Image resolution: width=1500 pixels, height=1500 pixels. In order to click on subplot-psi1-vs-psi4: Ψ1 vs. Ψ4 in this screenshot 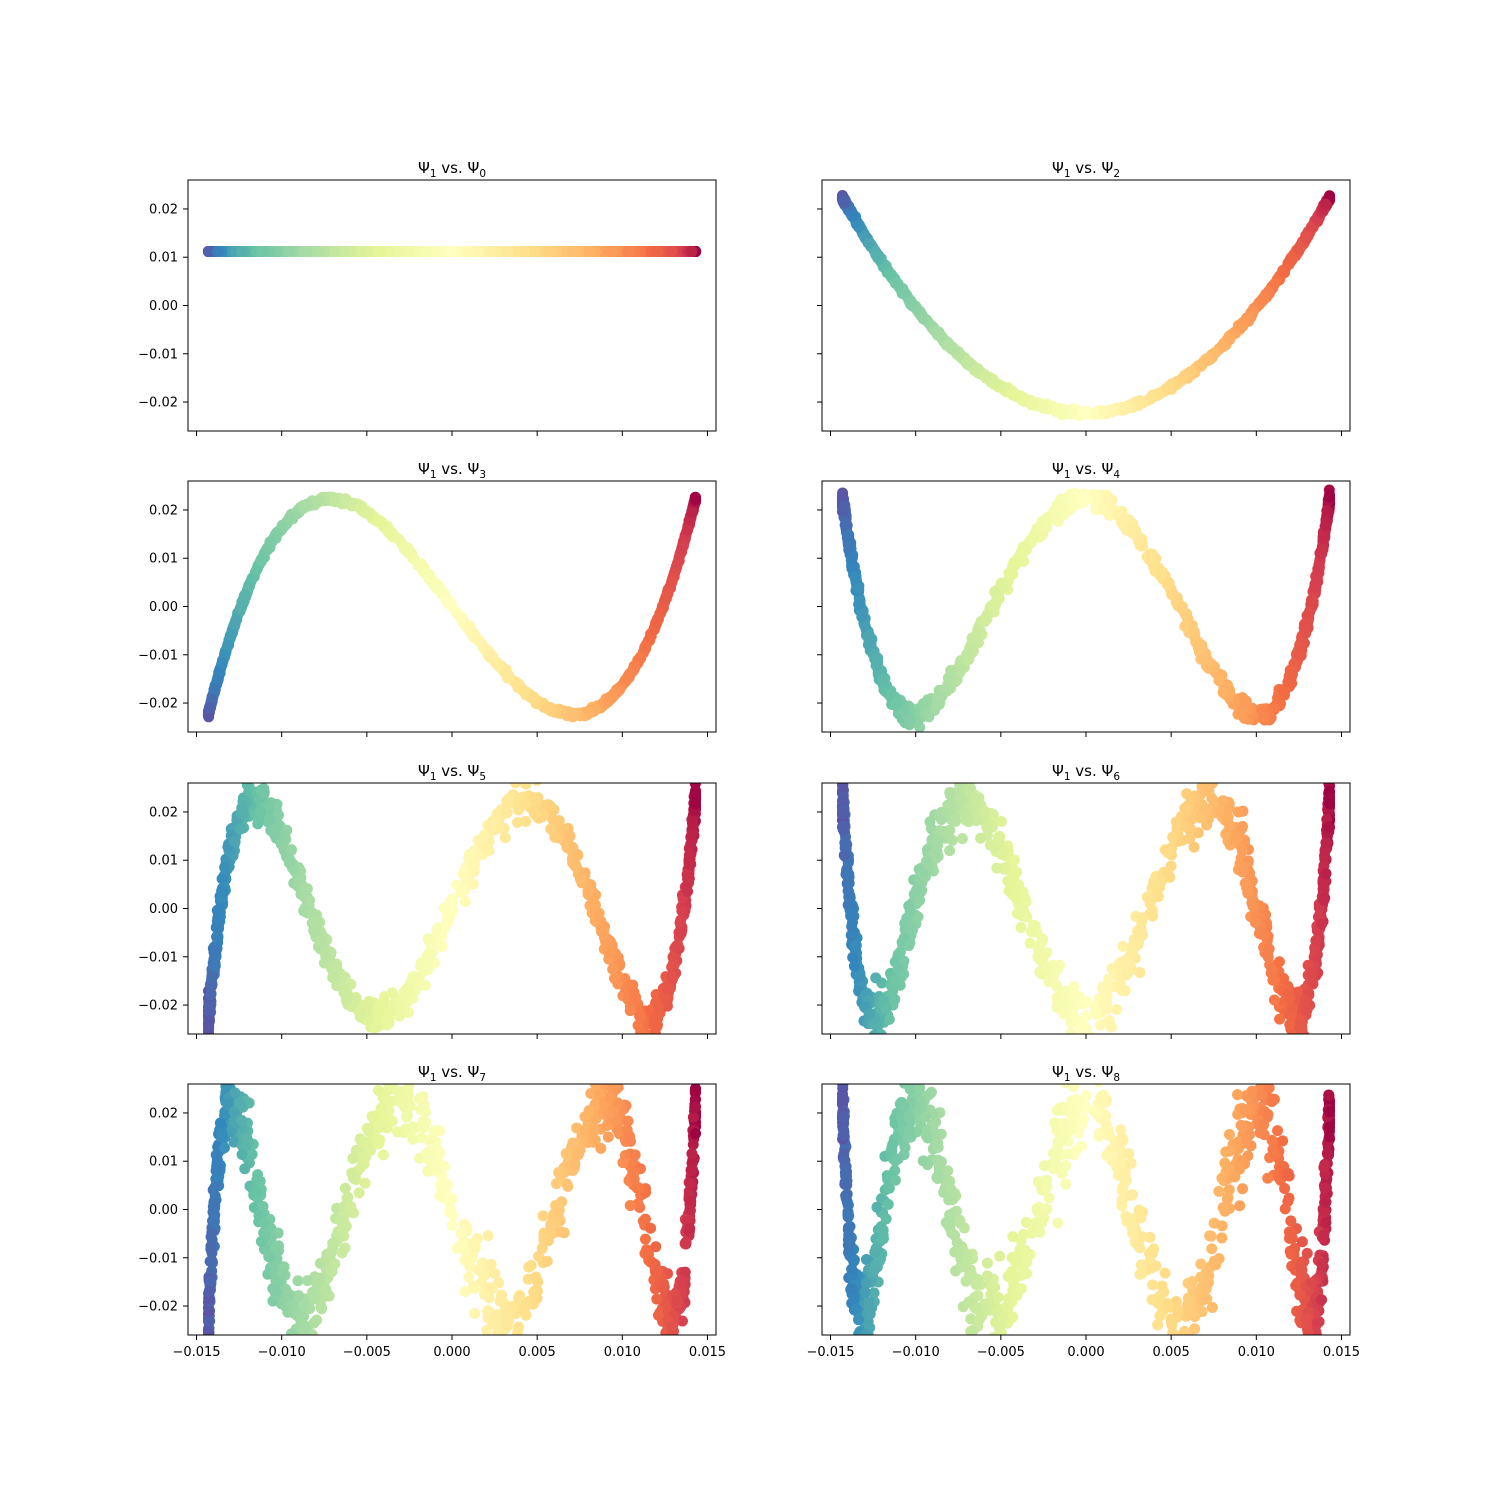, I will do `click(1084, 598)`.